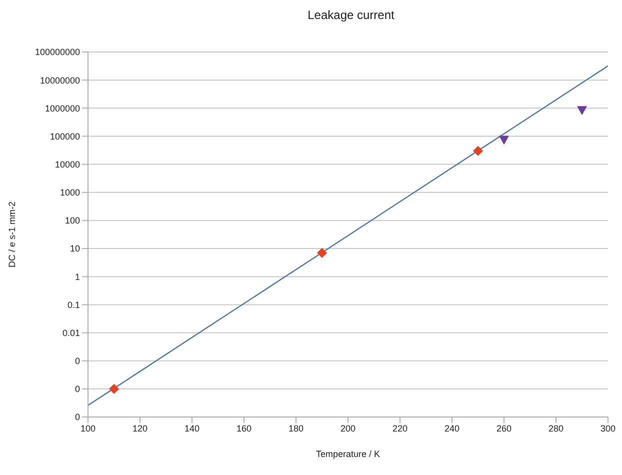 This screenshot has width=622, height=475. What do you see at coordinates (348, 428) in the screenshot?
I see `x-tick-label: 200` at bounding box center [348, 428].